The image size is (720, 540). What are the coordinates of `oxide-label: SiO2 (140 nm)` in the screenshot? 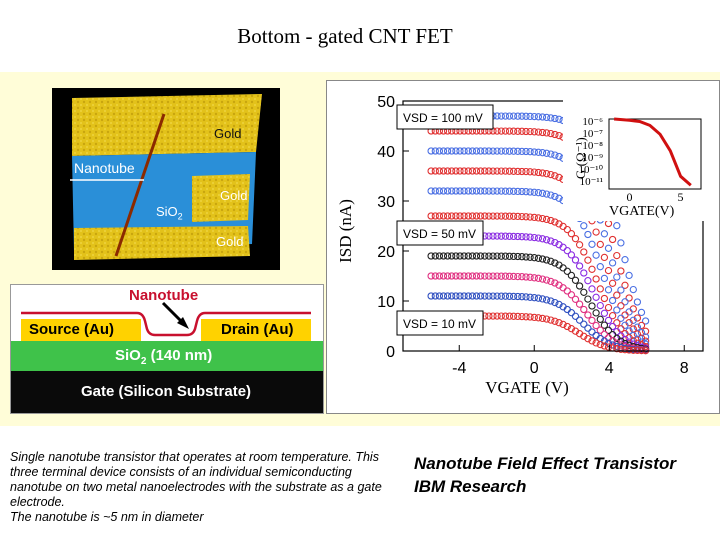 It's located at (164, 357).